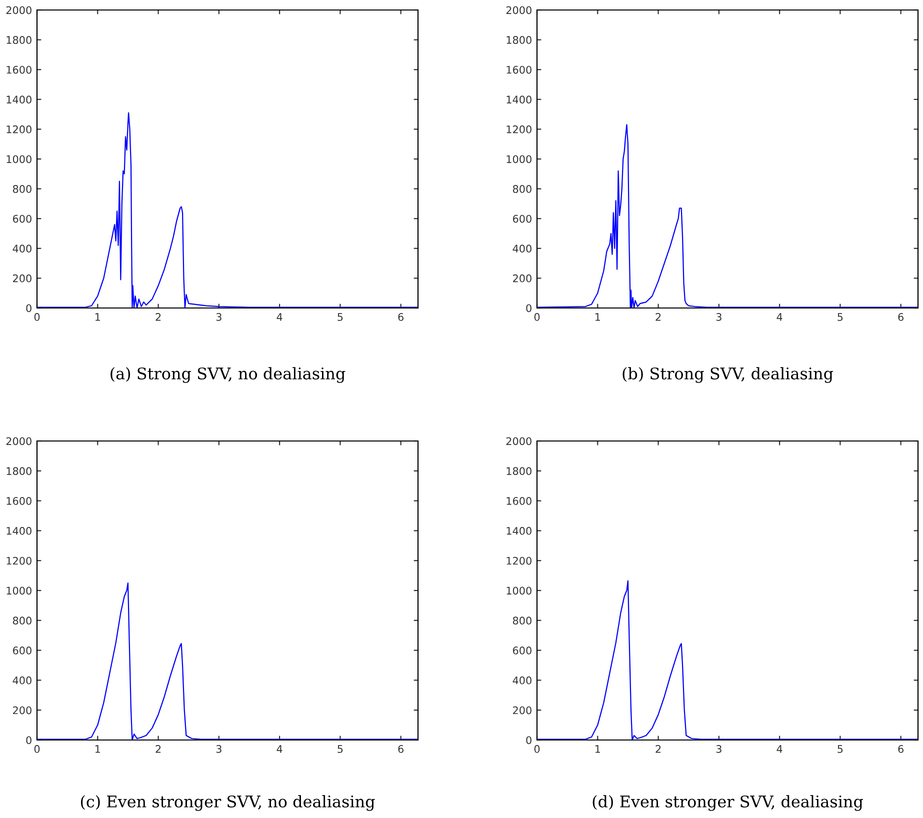 The width and height of the screenshot is (923, 818). Describe the element at coordinates (728, 375) in the screenshot. I see `text: (b) Strong SVV, dealiasing` at that location.